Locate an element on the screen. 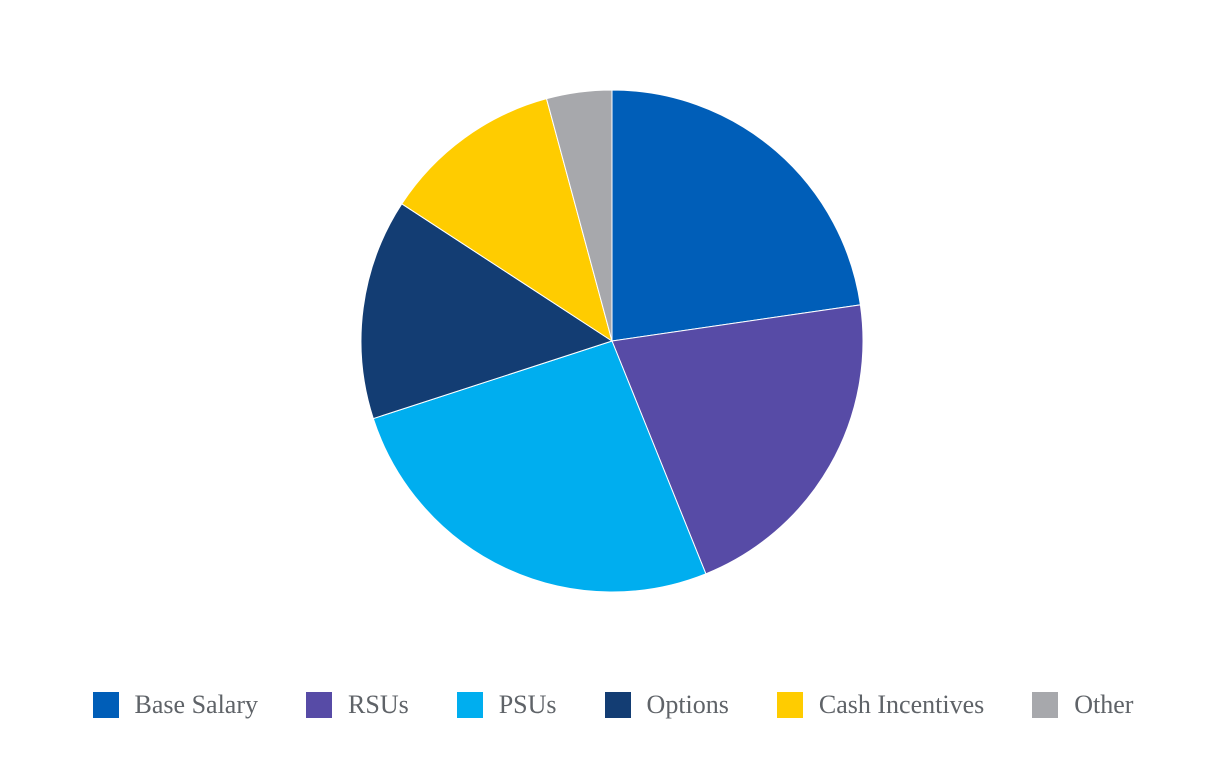 The width and height of the screenshot is (1226, 760). legend-label: Cash Incentives is located at coordinates (901, 704).